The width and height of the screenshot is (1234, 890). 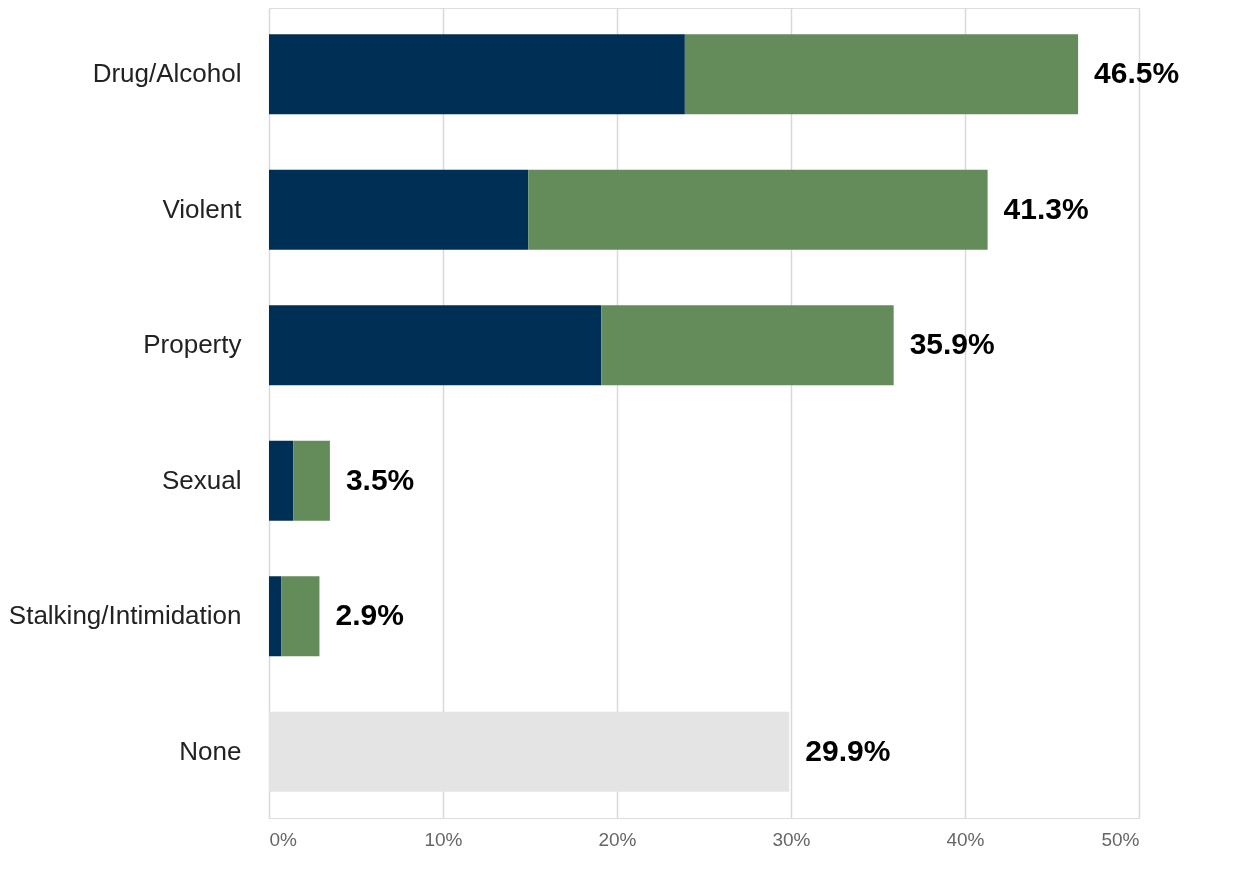 What do you see at coordinates (202, 208) in the screenshot?
I see `y-tick-label: Violent` at bounding box center [202, 208].